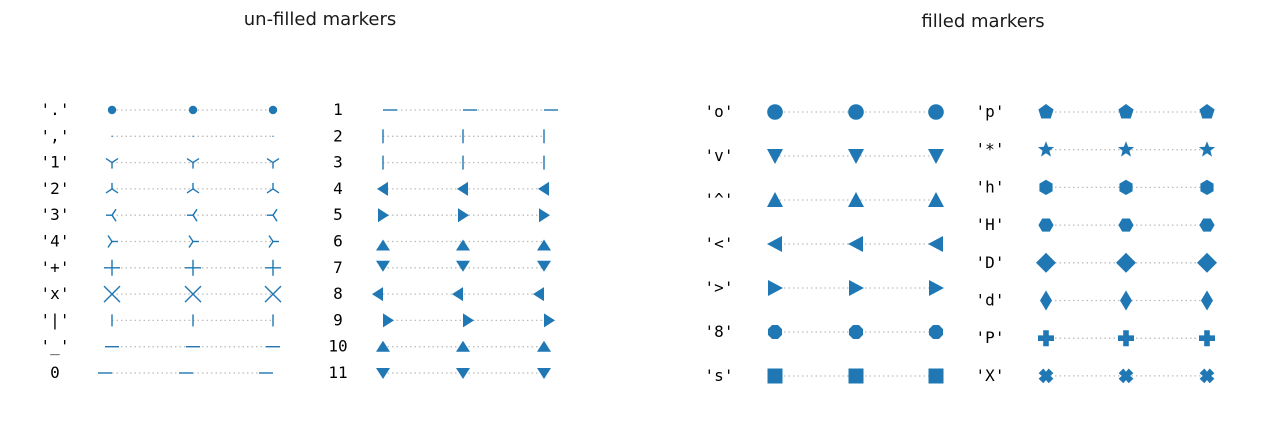 The width and height of the screenshot is (1282, 431). What do you see at coordinates (439, 135) in the screenshot?
I see `marker-row-tickup: 2` at bounding box center [439, 135].